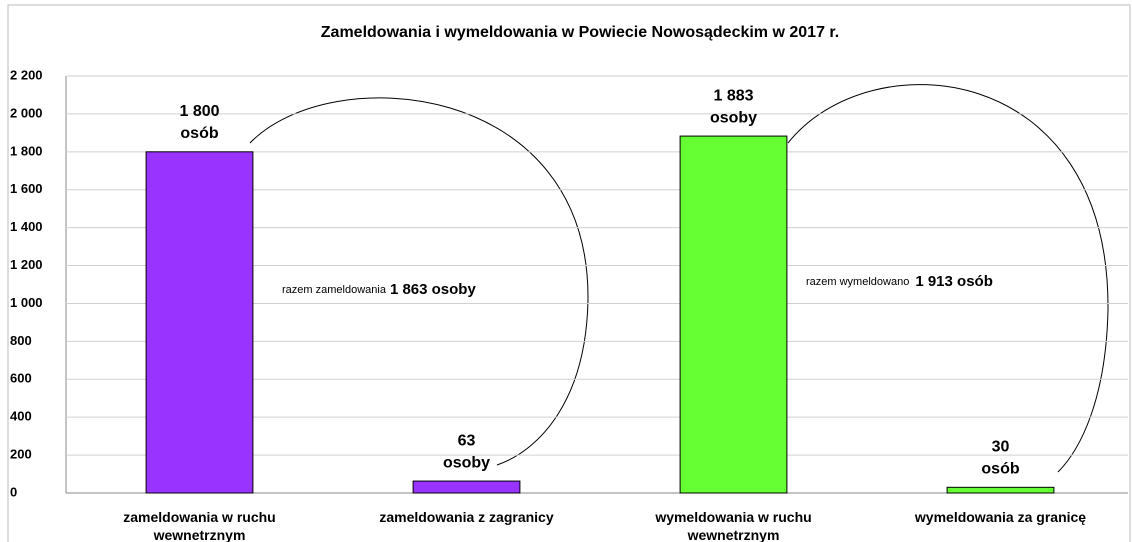  I want to click on y-tick-label: 1 400, so click(26, 226).